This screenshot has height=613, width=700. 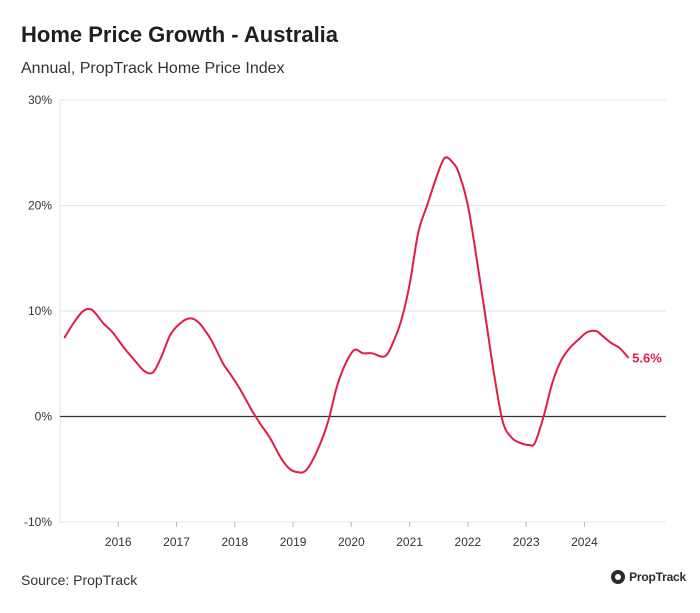 I want to click on x-tick-label: 2021, so click(x=409, y=542).